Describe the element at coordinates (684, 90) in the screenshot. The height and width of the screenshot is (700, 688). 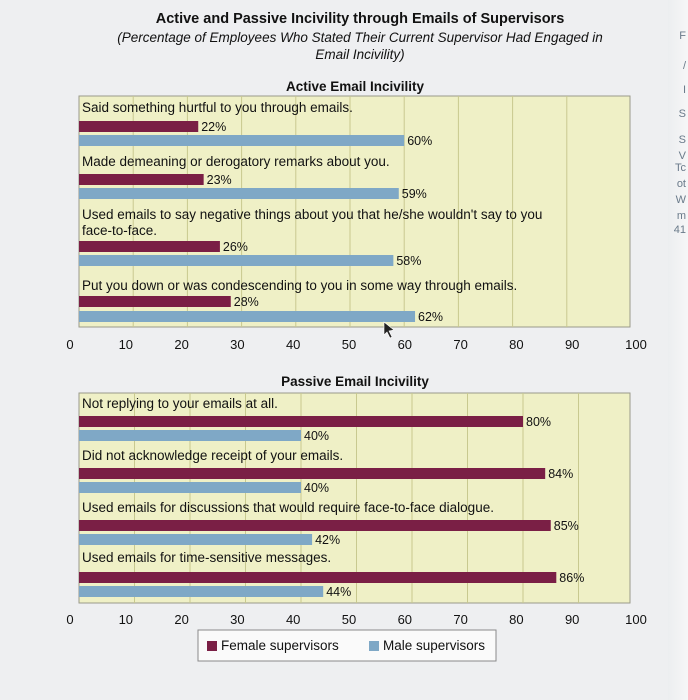
I see `edge-text-fragment: I` at that location.